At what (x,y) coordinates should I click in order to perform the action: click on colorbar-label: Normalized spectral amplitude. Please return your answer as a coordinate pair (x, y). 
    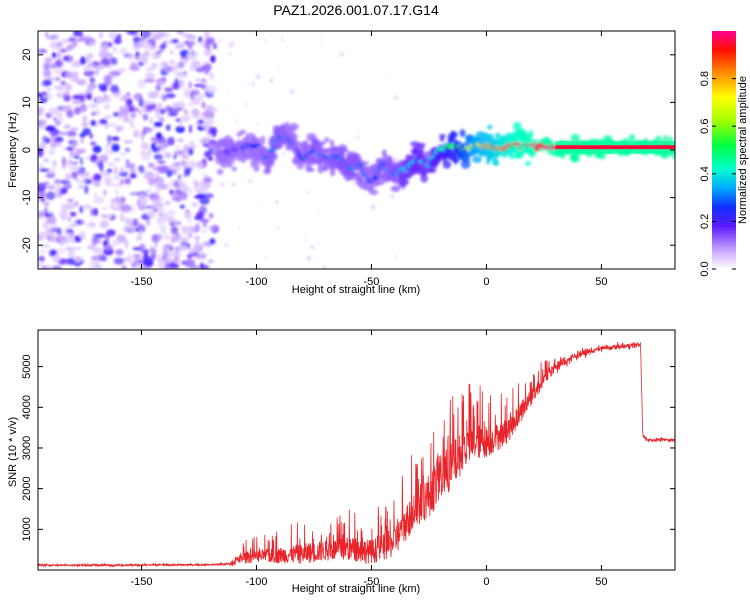
    Looking at the image, I should click on (743, 150).